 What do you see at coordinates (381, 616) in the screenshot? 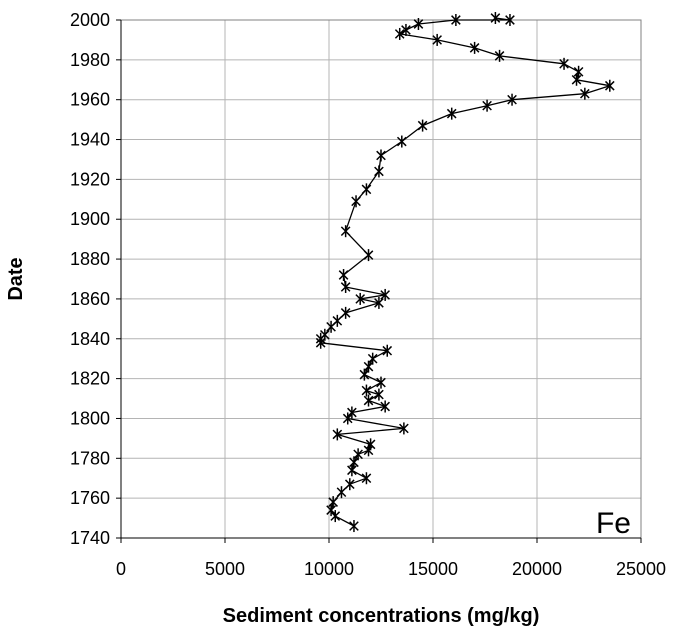
I see `x-axis-title: Sediment concentrations (mg/kg)` at bounding box center [381, 616].